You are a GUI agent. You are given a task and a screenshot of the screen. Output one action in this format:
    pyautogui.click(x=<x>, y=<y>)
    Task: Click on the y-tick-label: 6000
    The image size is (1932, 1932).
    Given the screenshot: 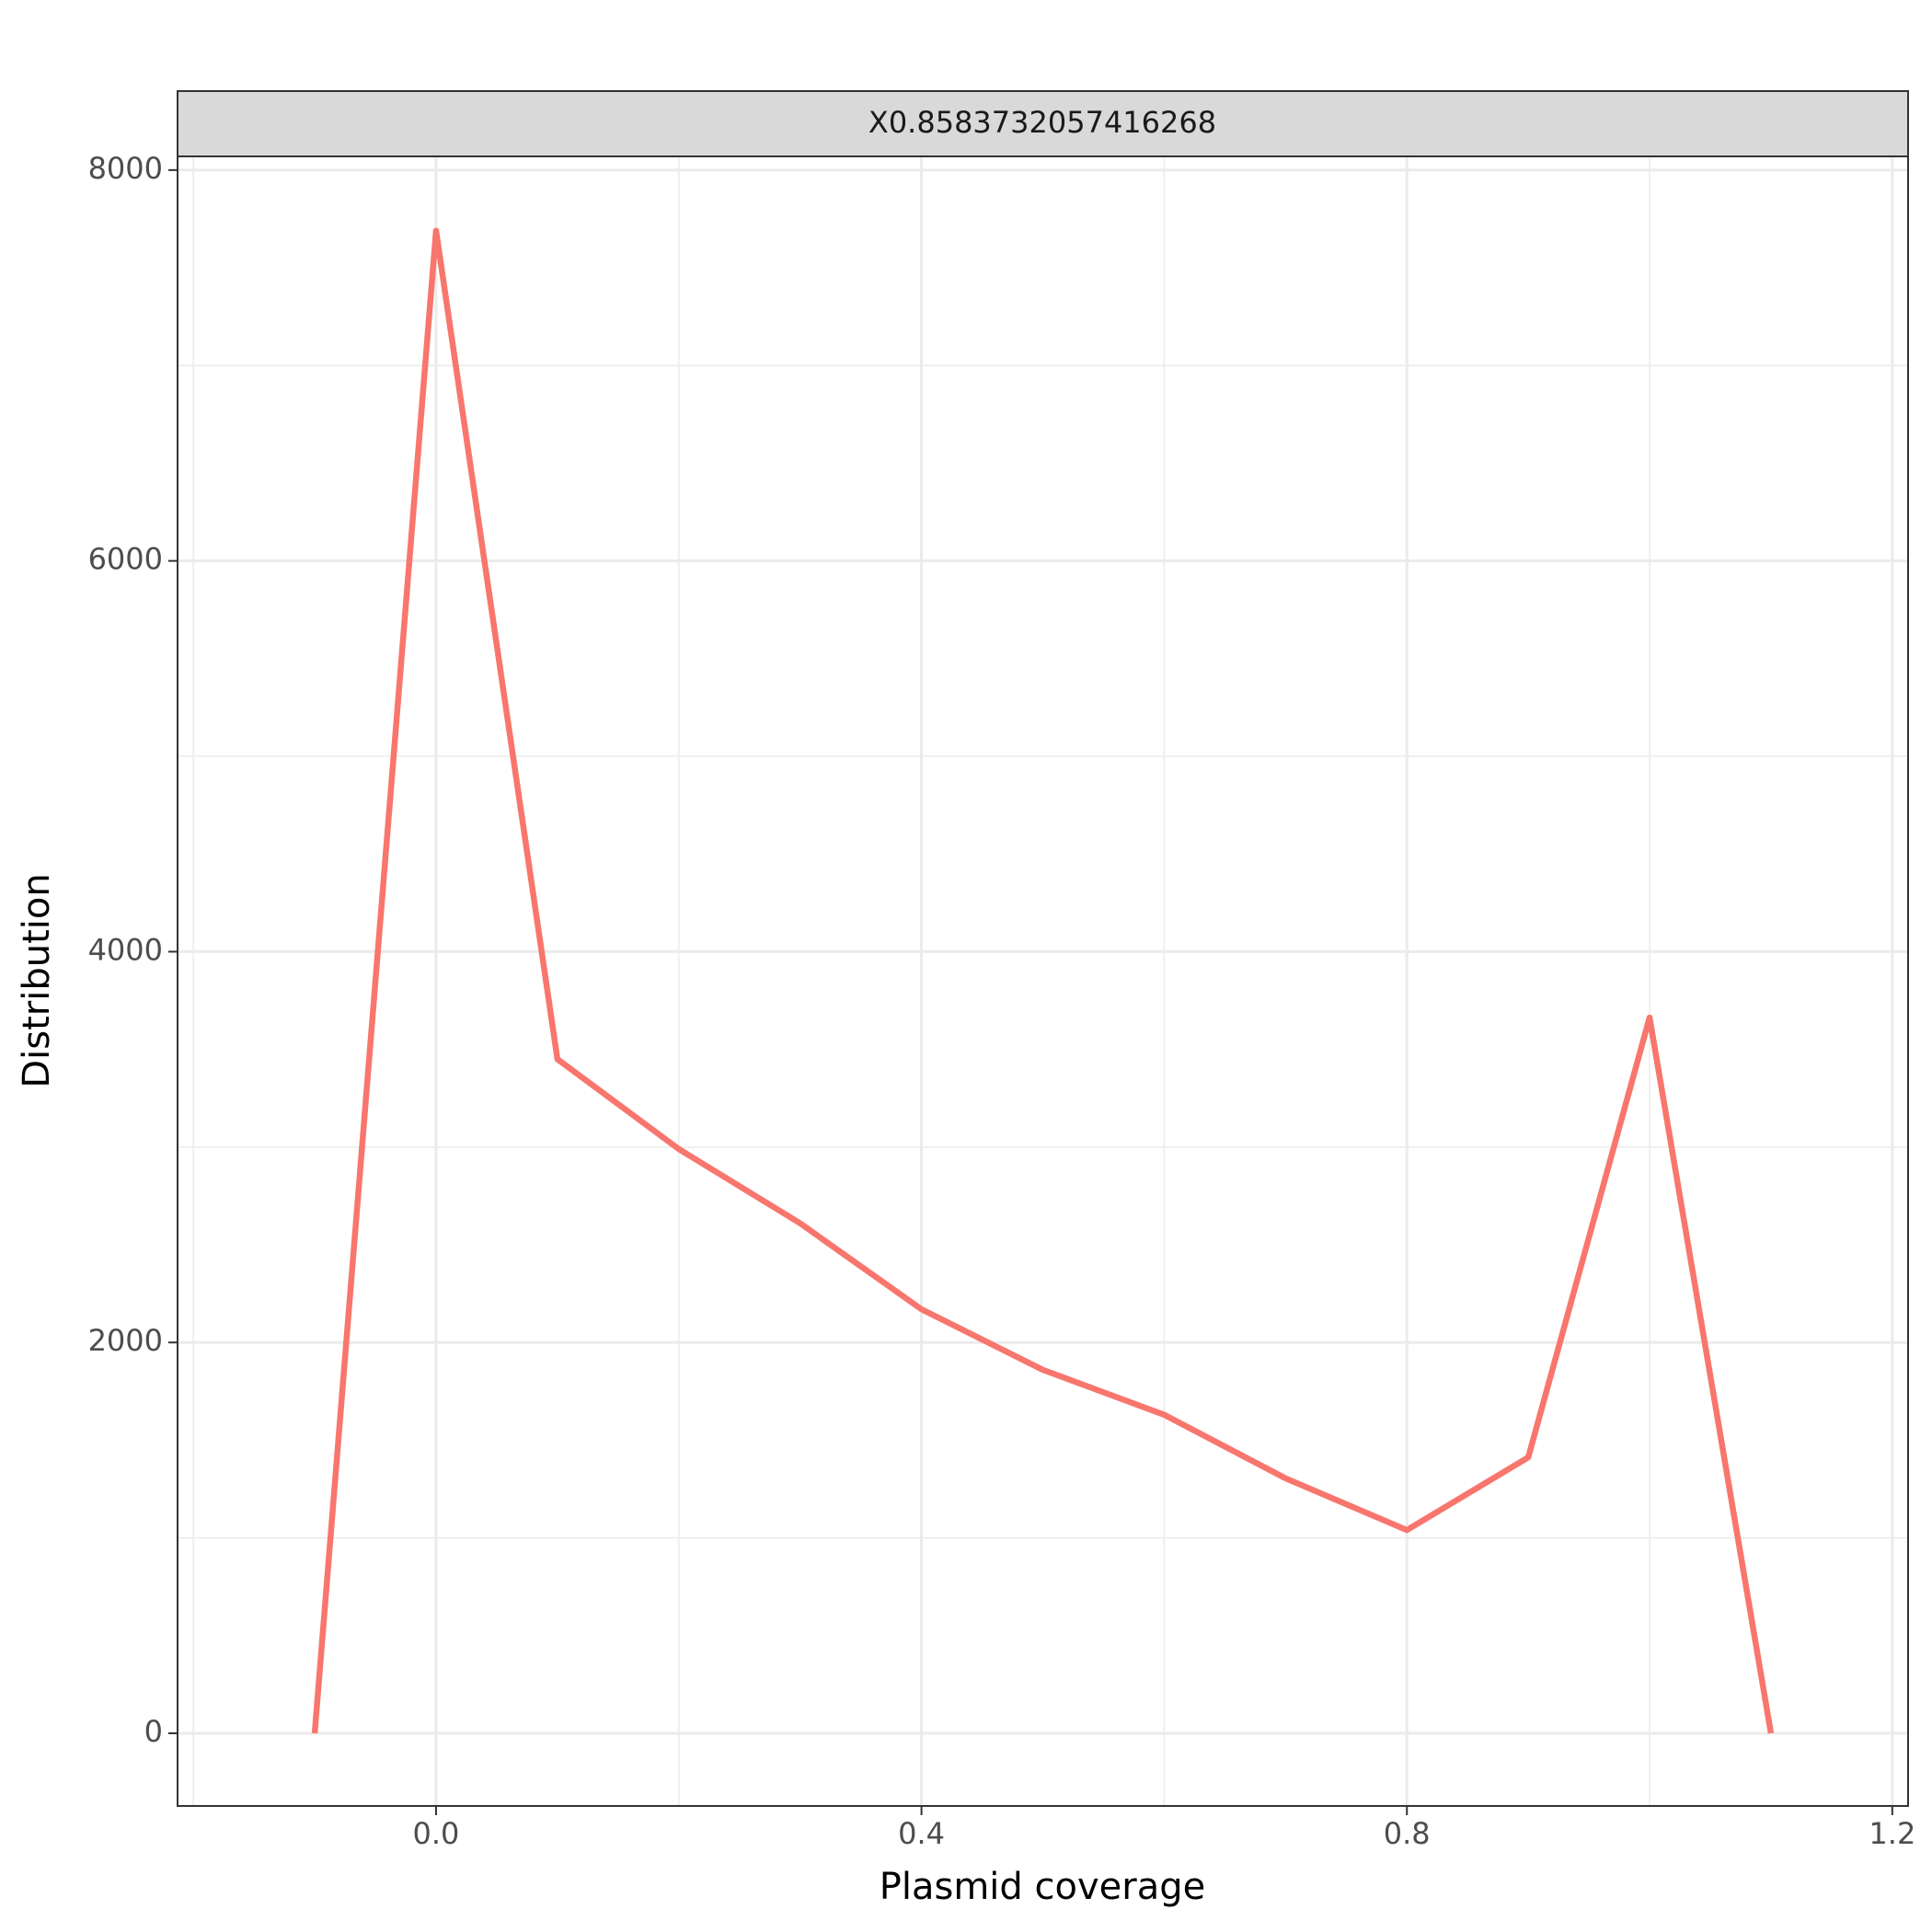 What is the action you would take?
    pyautogui.click(x=126, y=559)
    